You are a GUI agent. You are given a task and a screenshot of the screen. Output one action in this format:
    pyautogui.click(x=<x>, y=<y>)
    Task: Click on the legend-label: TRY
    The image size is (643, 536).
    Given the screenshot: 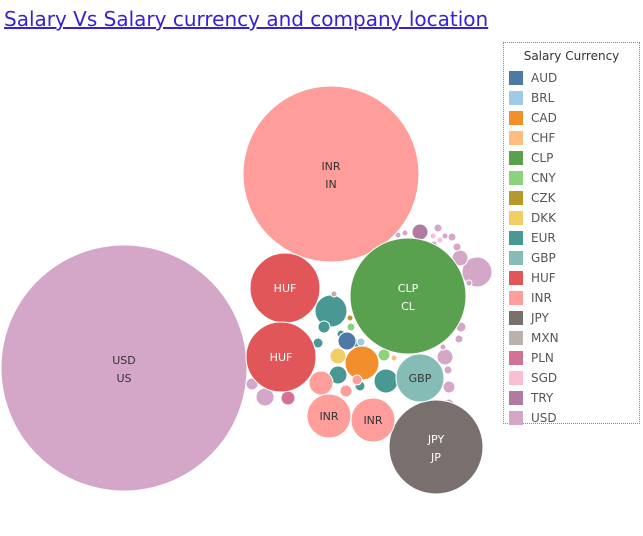 What is the action you would take?
    pyautogui.click(x=542, y=398)
    